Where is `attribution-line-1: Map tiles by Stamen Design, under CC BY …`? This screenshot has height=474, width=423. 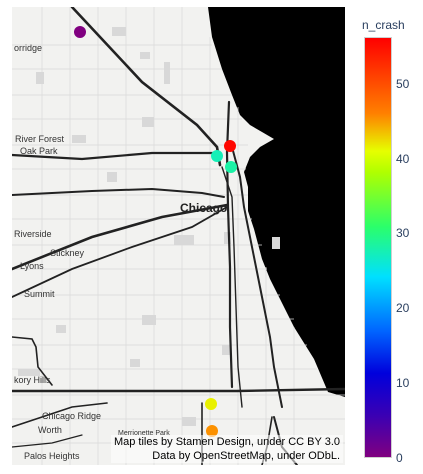 attribution-line-1: Map tiles by Stamen Design, under CC BY … is located at coordinates (226, 442).